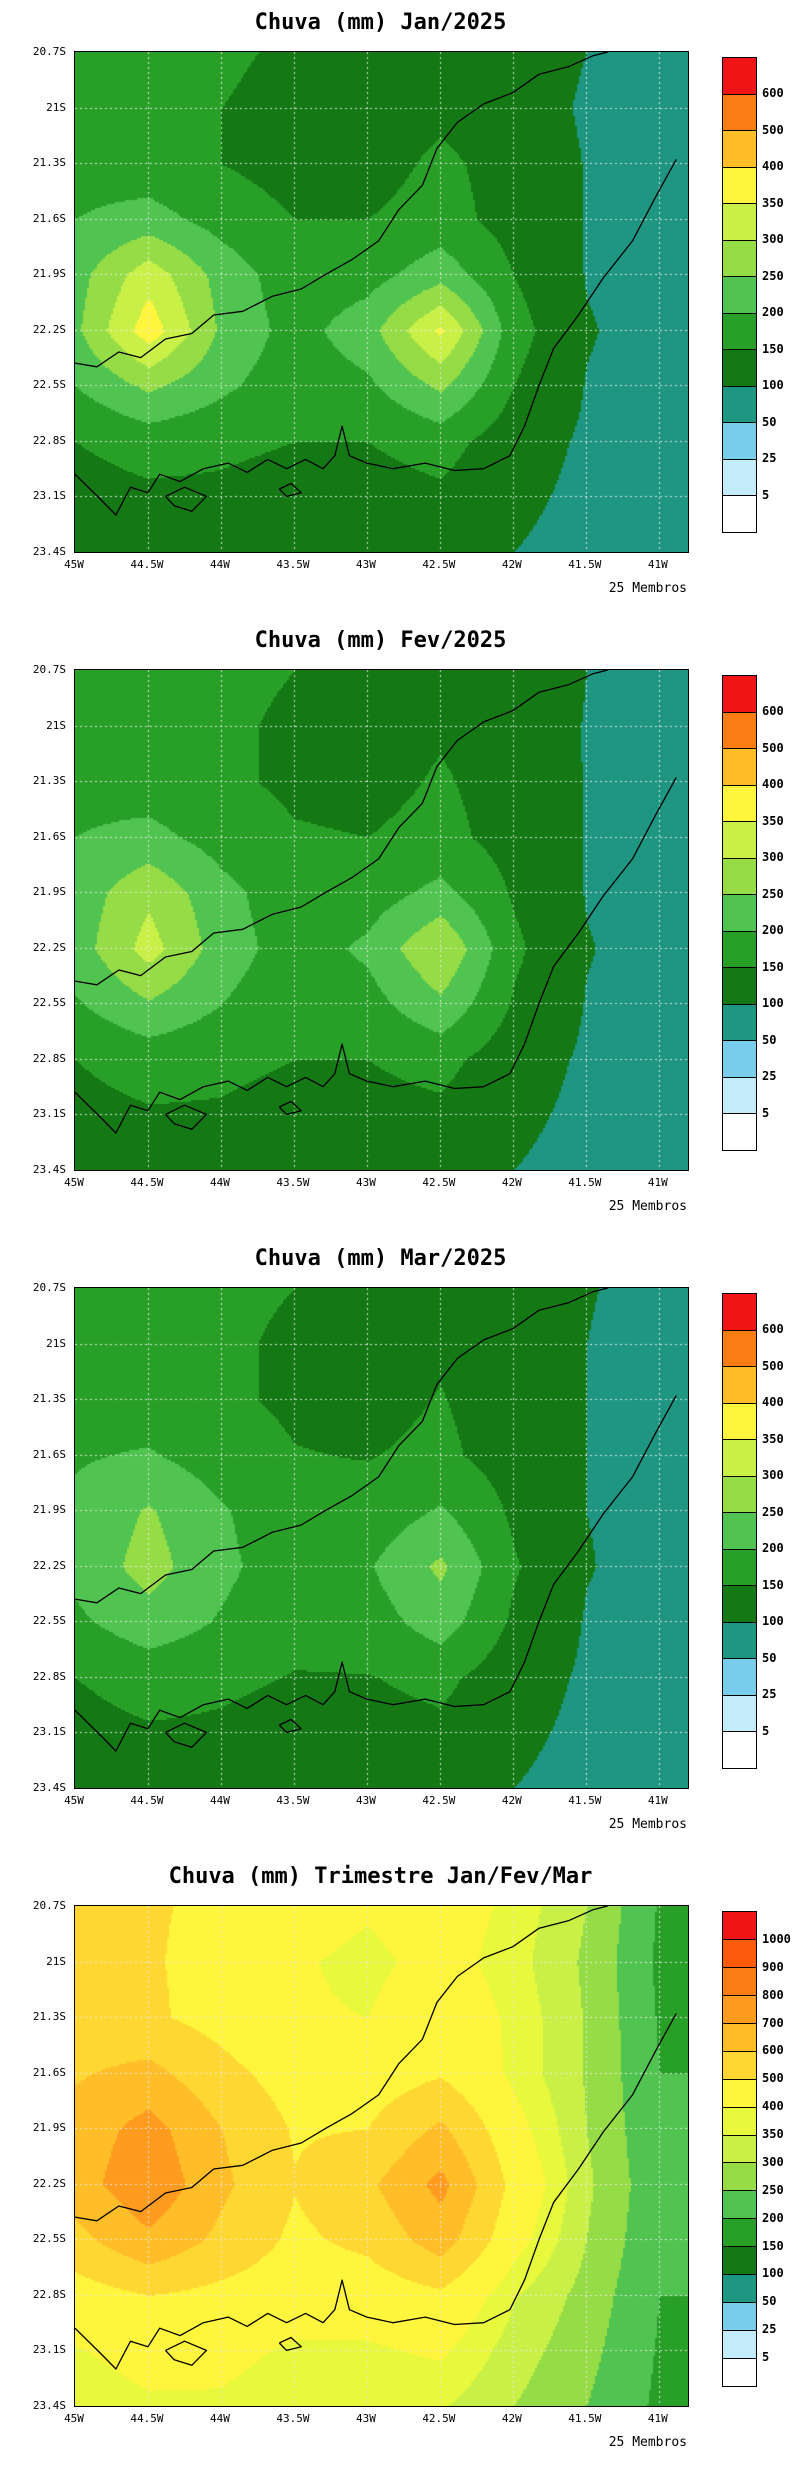  I want to click on x-tick-label: 42.5W, so click(439, 564).